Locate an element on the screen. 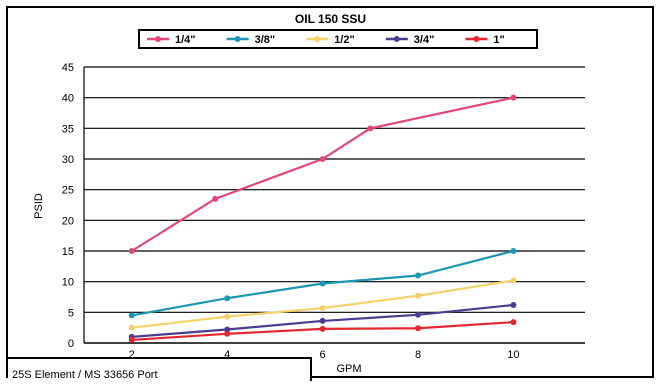 The height and width of the screenshot is (384, 661). x-tick-label-8: 8 is located at coordinates (418, 355).